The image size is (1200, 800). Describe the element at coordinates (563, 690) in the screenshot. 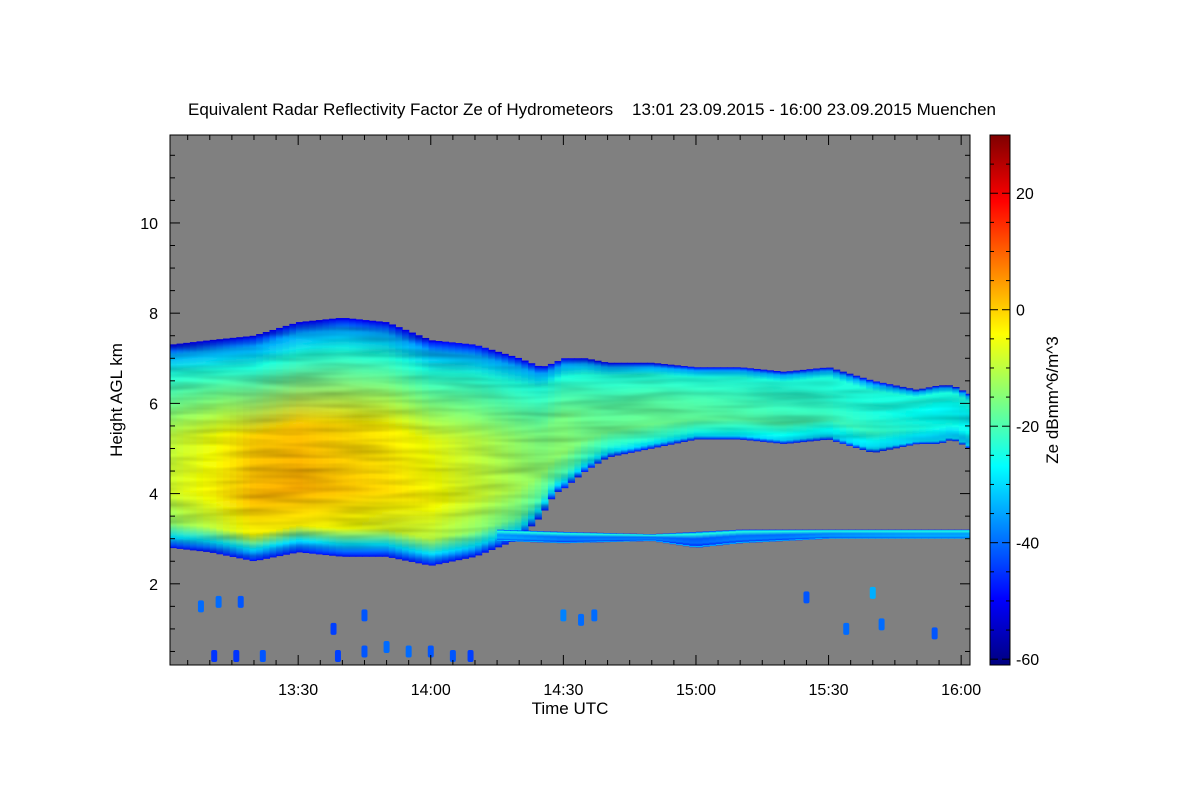

I see `x-tick-label: 14:30` at that location.